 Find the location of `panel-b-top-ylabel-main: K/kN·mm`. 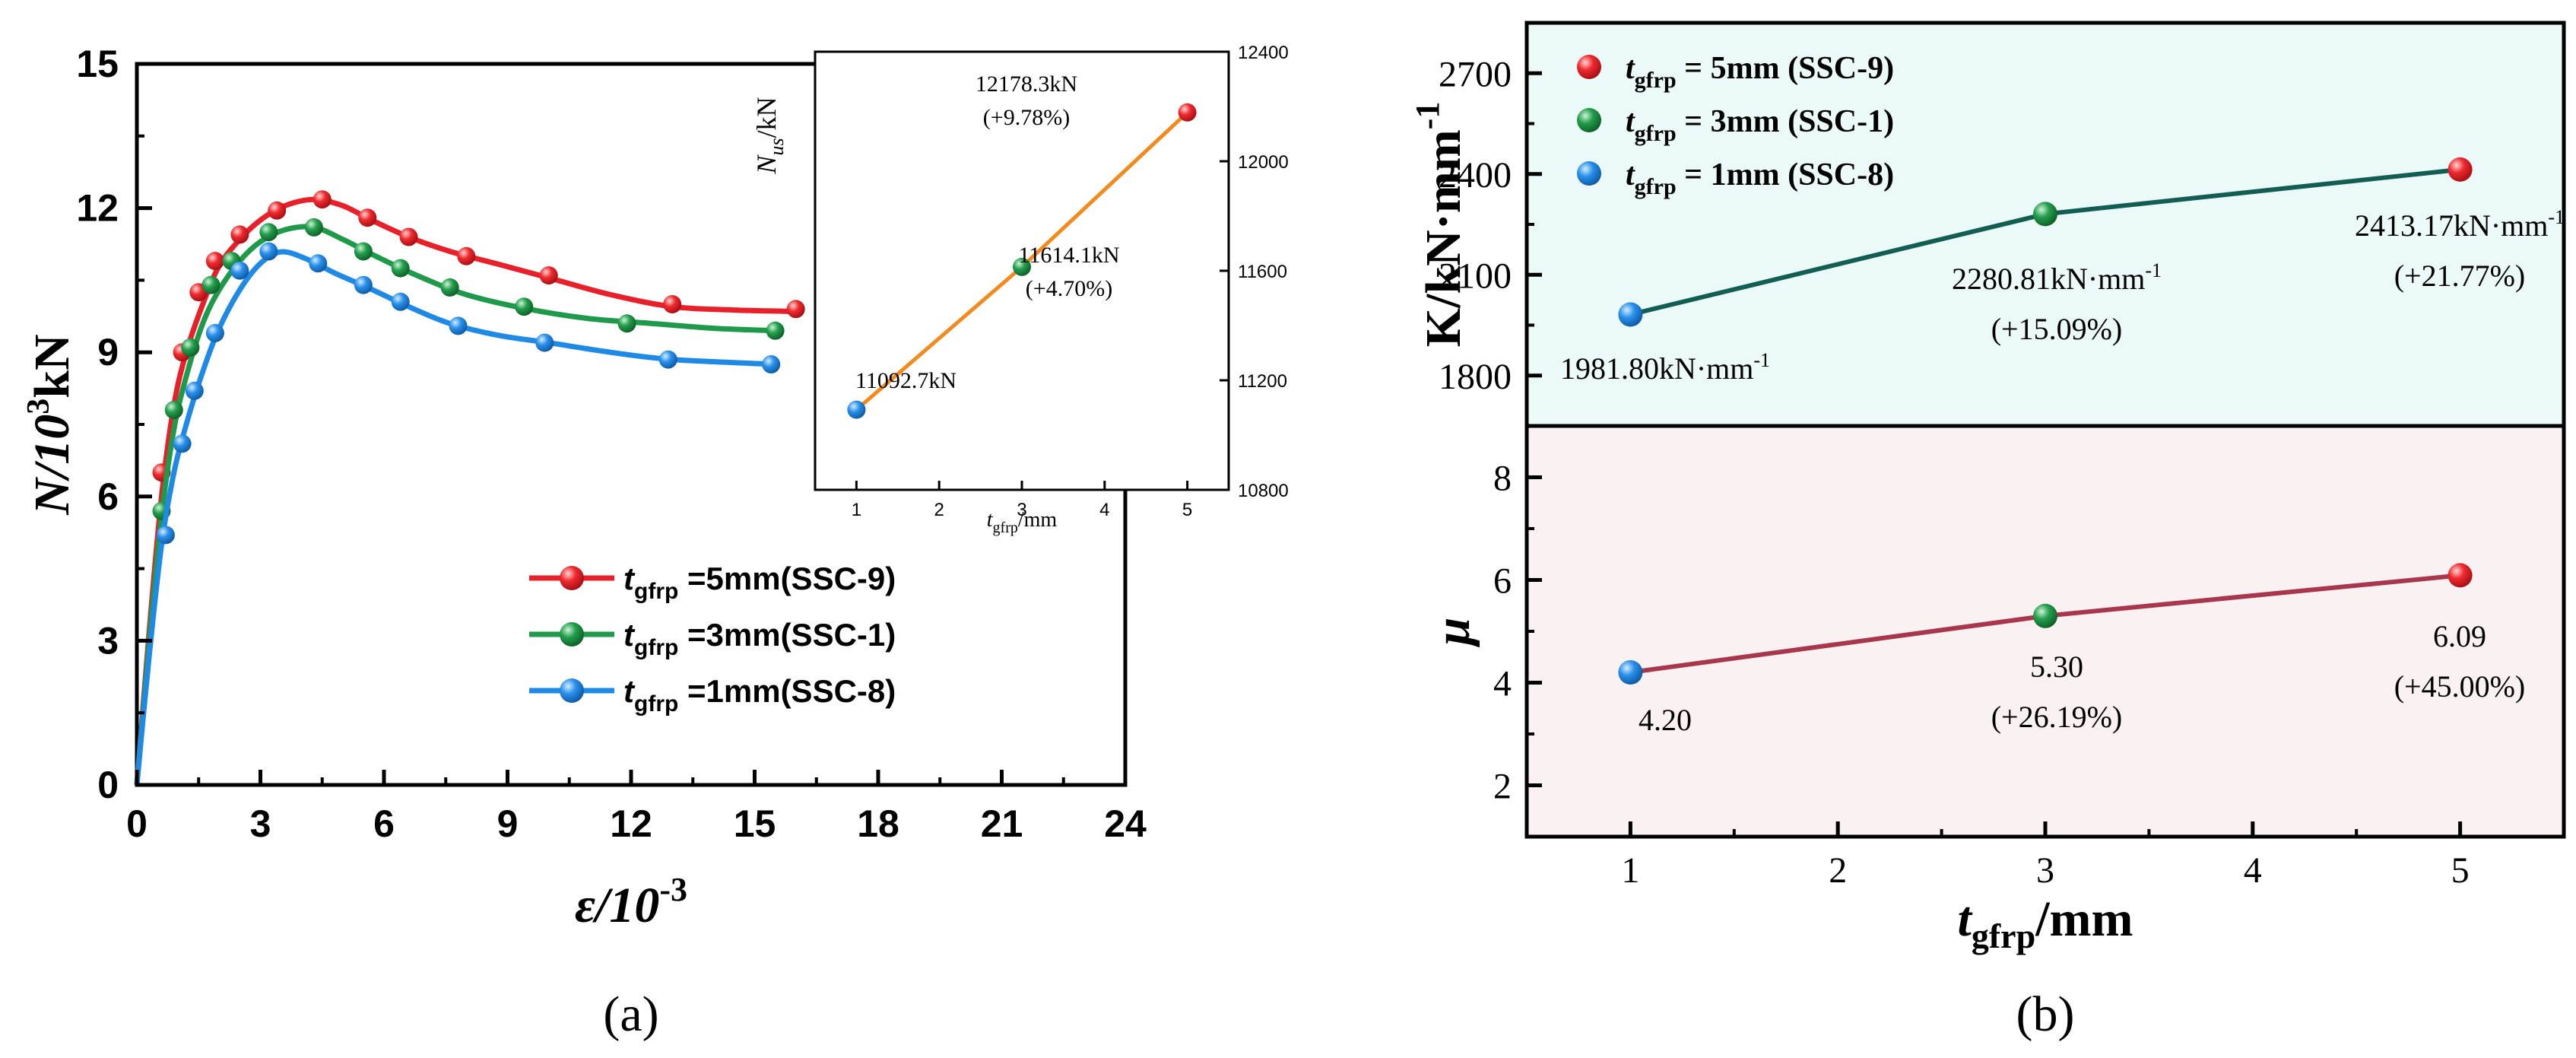

panel-b-top-ylabel-main: K/kN·mm is located at coordinates (1444, 238).